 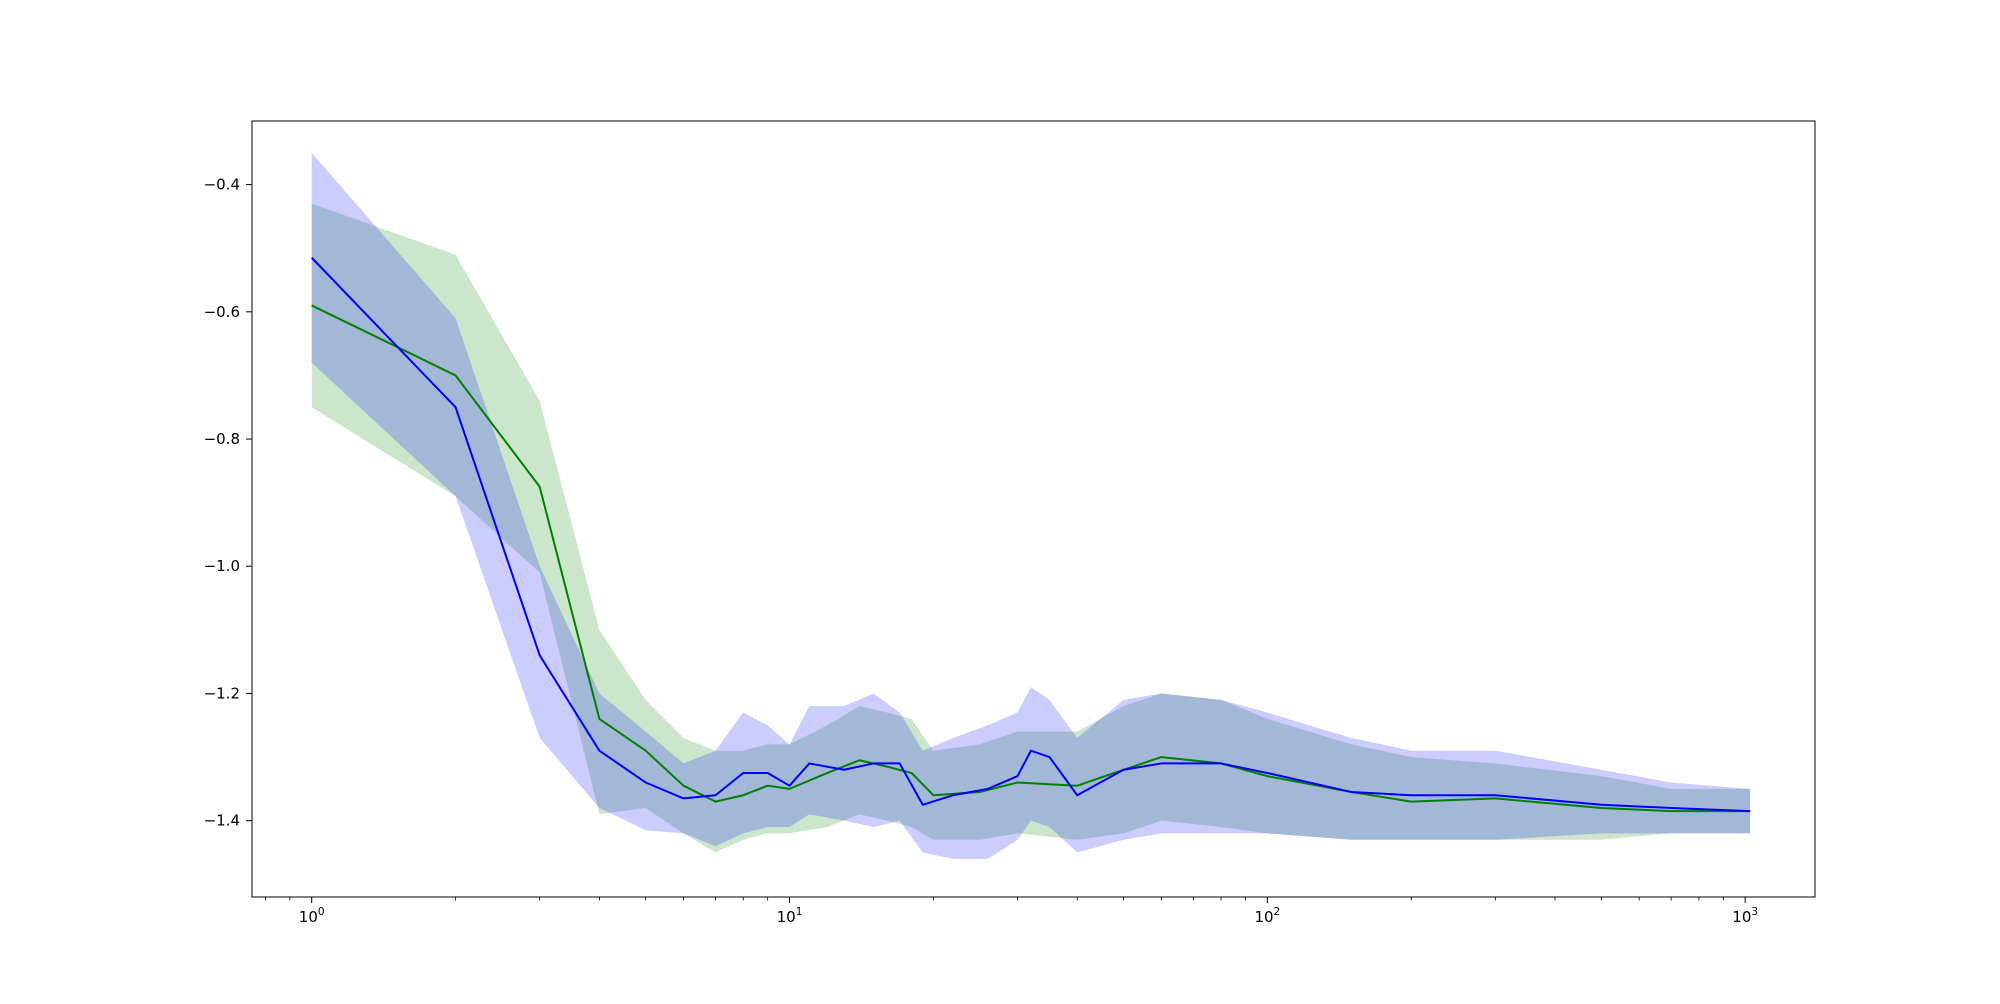 I want to click on x-tick-label: 10³, so click(x=1745, y=916).